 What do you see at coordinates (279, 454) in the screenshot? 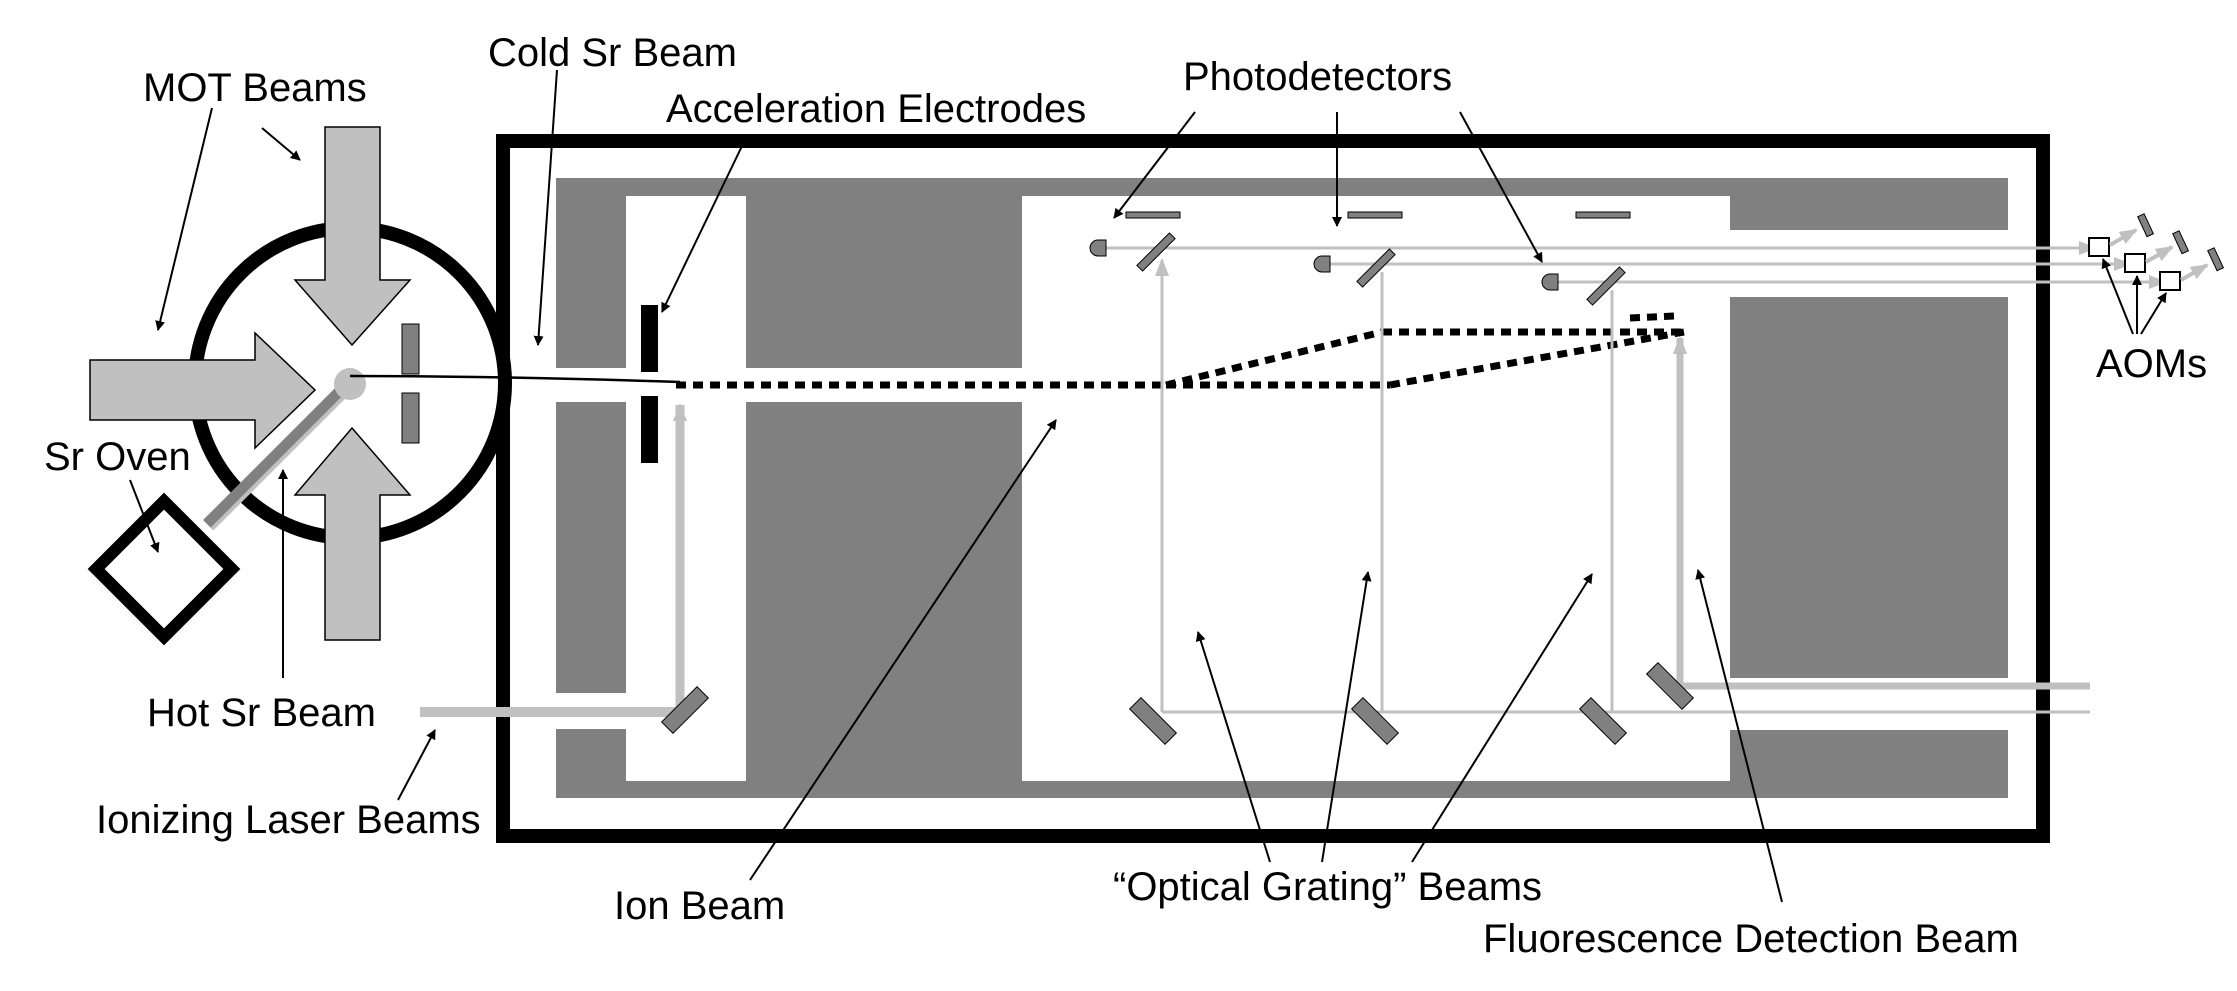
I see `hot-sr-beam-tube` at bounding box center [279, 454].